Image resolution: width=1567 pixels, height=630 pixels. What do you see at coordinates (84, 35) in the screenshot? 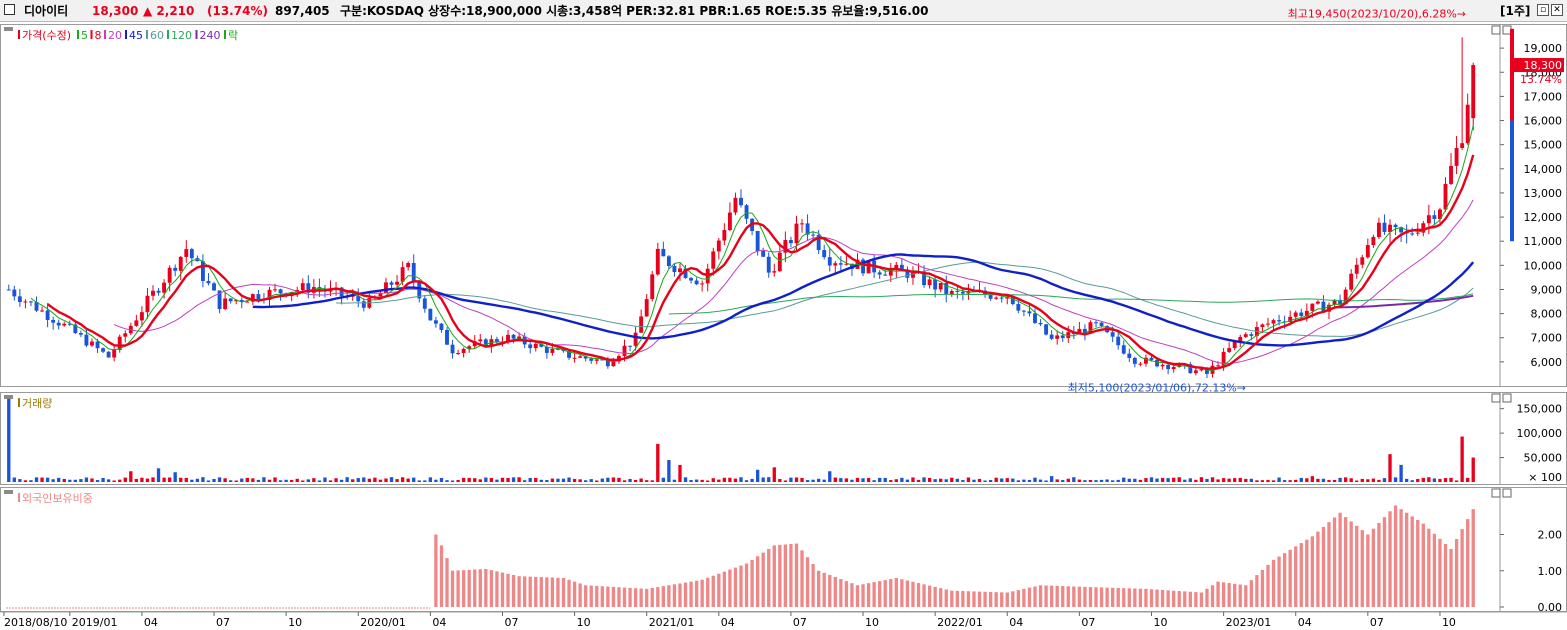
I see `legend-label-1: 5` at bounding box center [84, 35].